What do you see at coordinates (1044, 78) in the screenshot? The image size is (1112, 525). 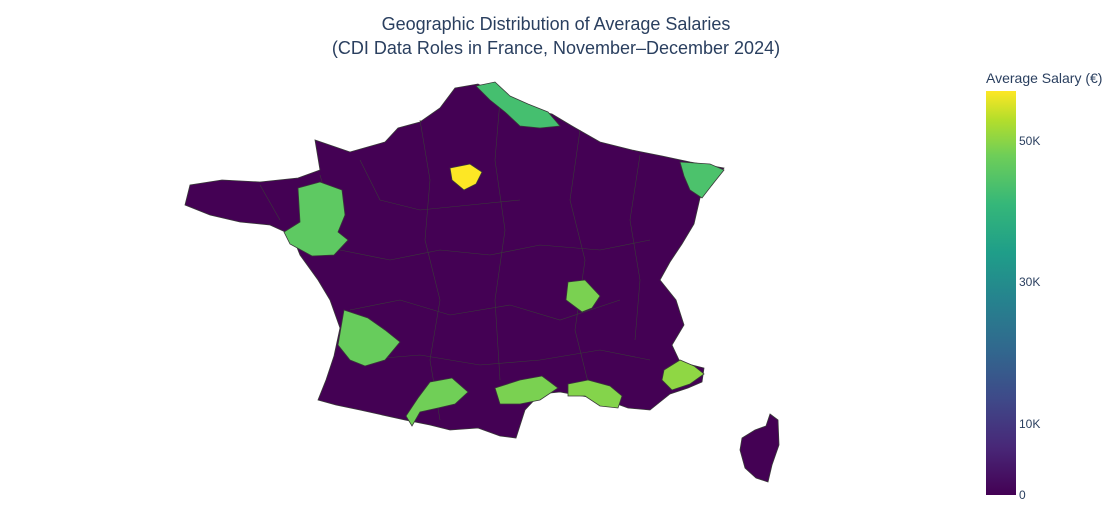 I see `colorbar-title: Average Salary (€)` at bounding box center [1044, 78].